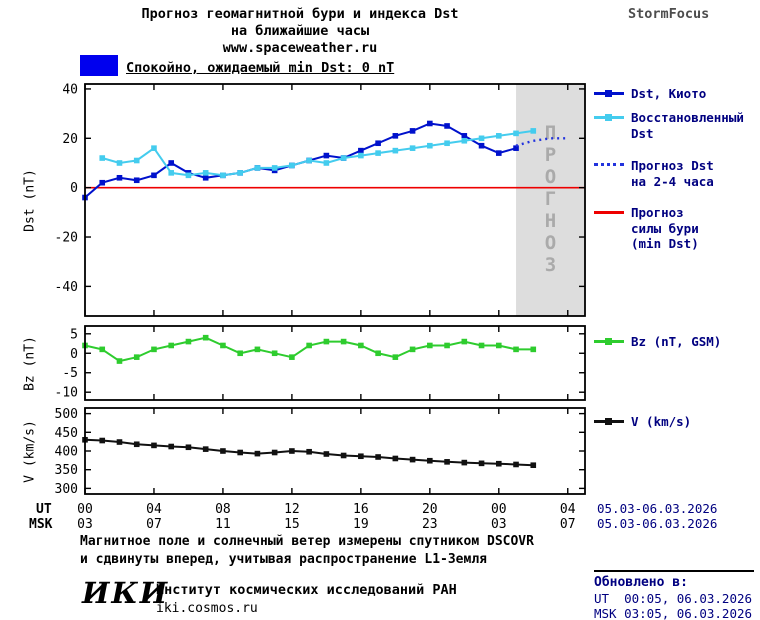  I want to click on y-tick-label: 40, so click(70, 89).